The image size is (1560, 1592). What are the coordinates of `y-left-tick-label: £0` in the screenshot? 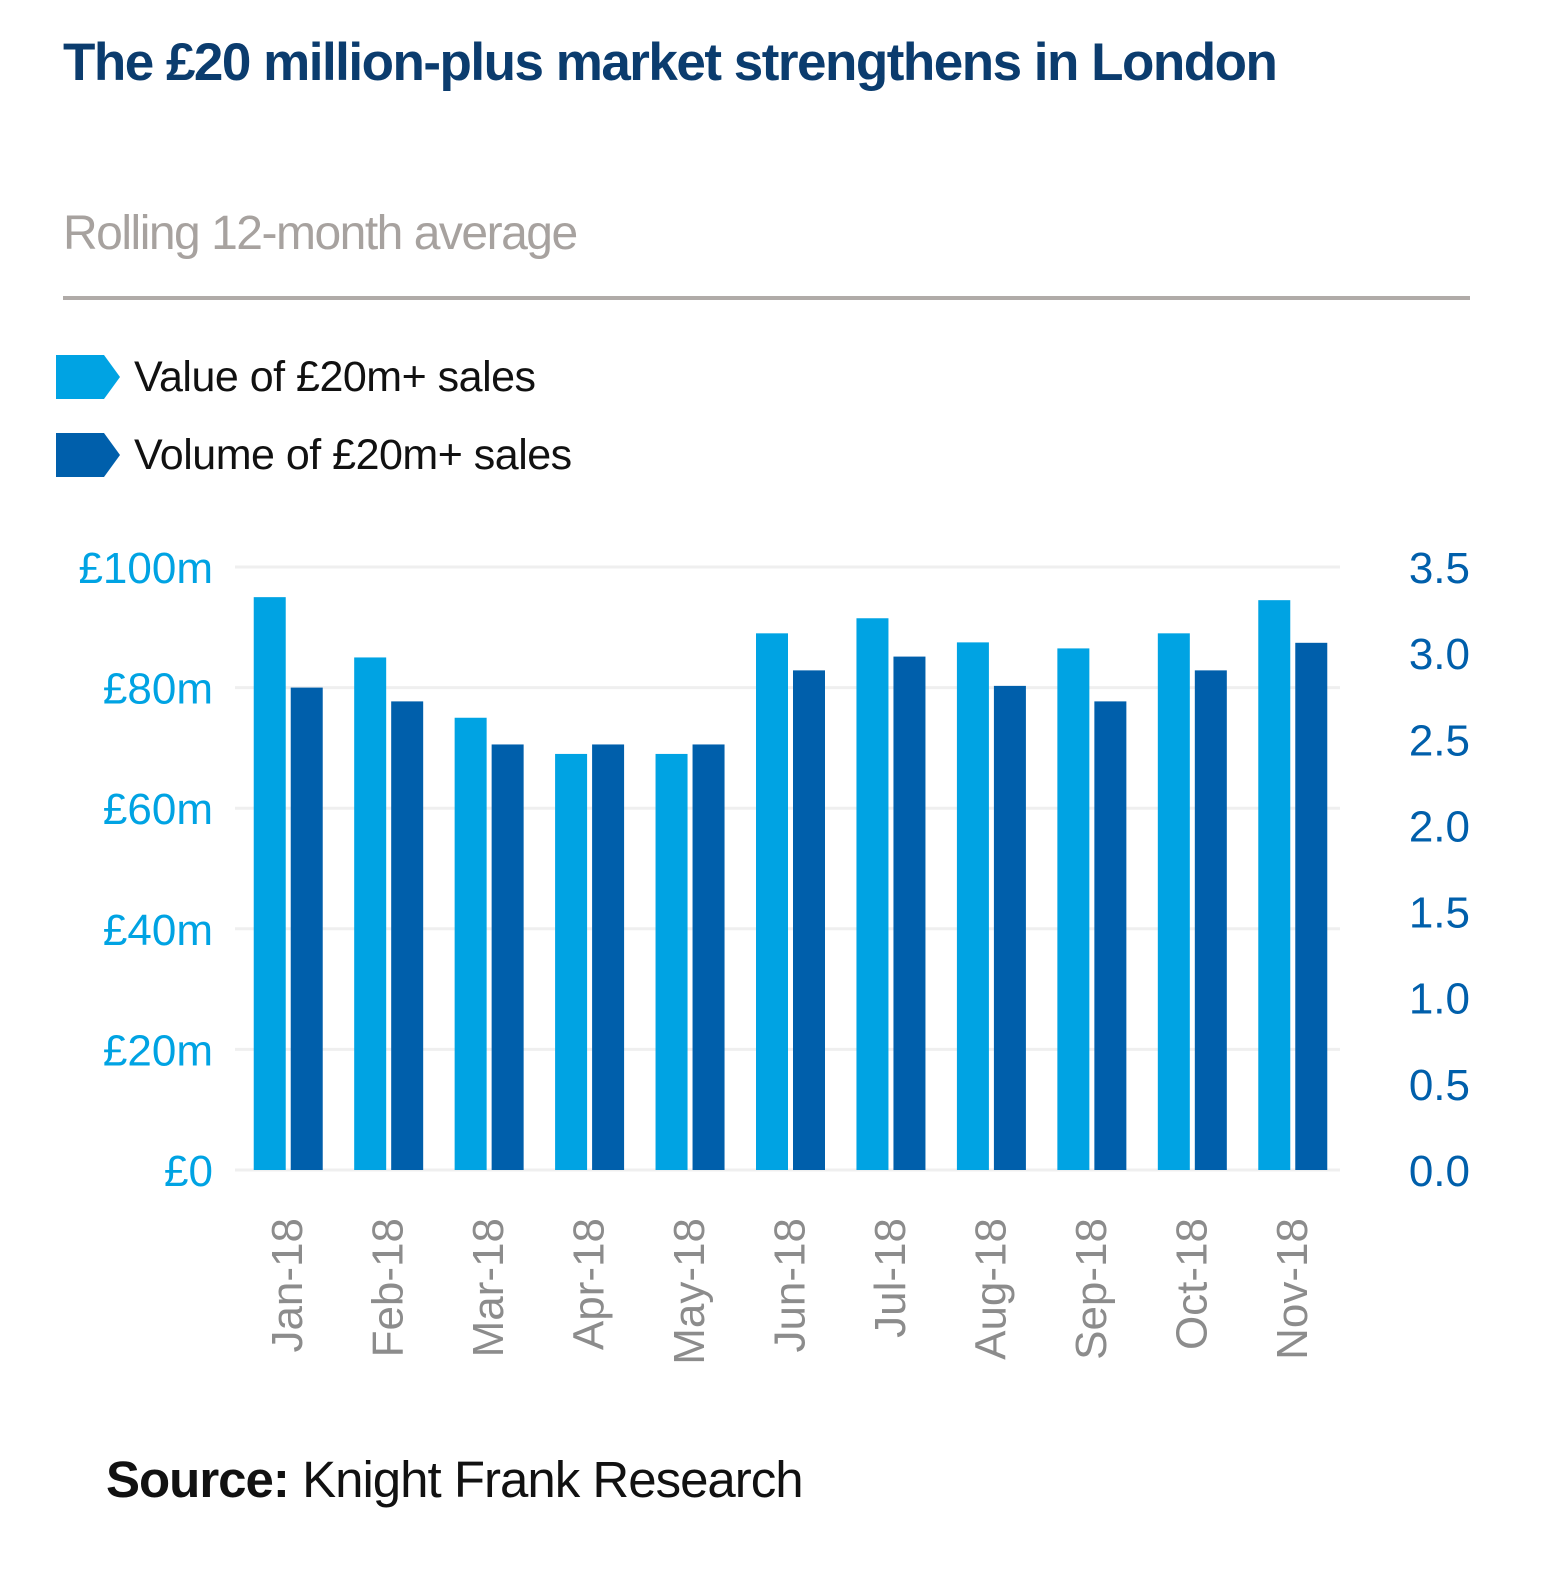 It's located at (188, 1171).